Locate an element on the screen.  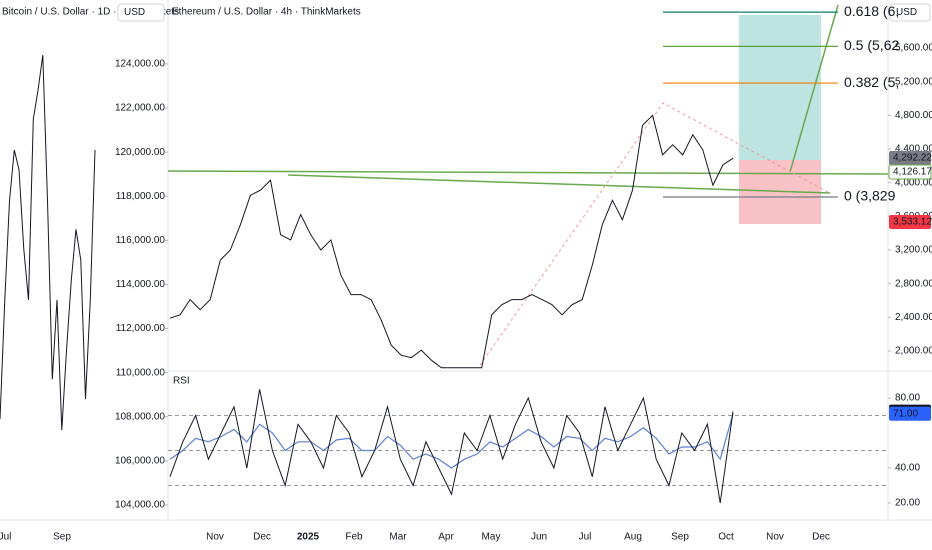
y-tick-label: 112,000.00 is located at coordinates (141, 328).